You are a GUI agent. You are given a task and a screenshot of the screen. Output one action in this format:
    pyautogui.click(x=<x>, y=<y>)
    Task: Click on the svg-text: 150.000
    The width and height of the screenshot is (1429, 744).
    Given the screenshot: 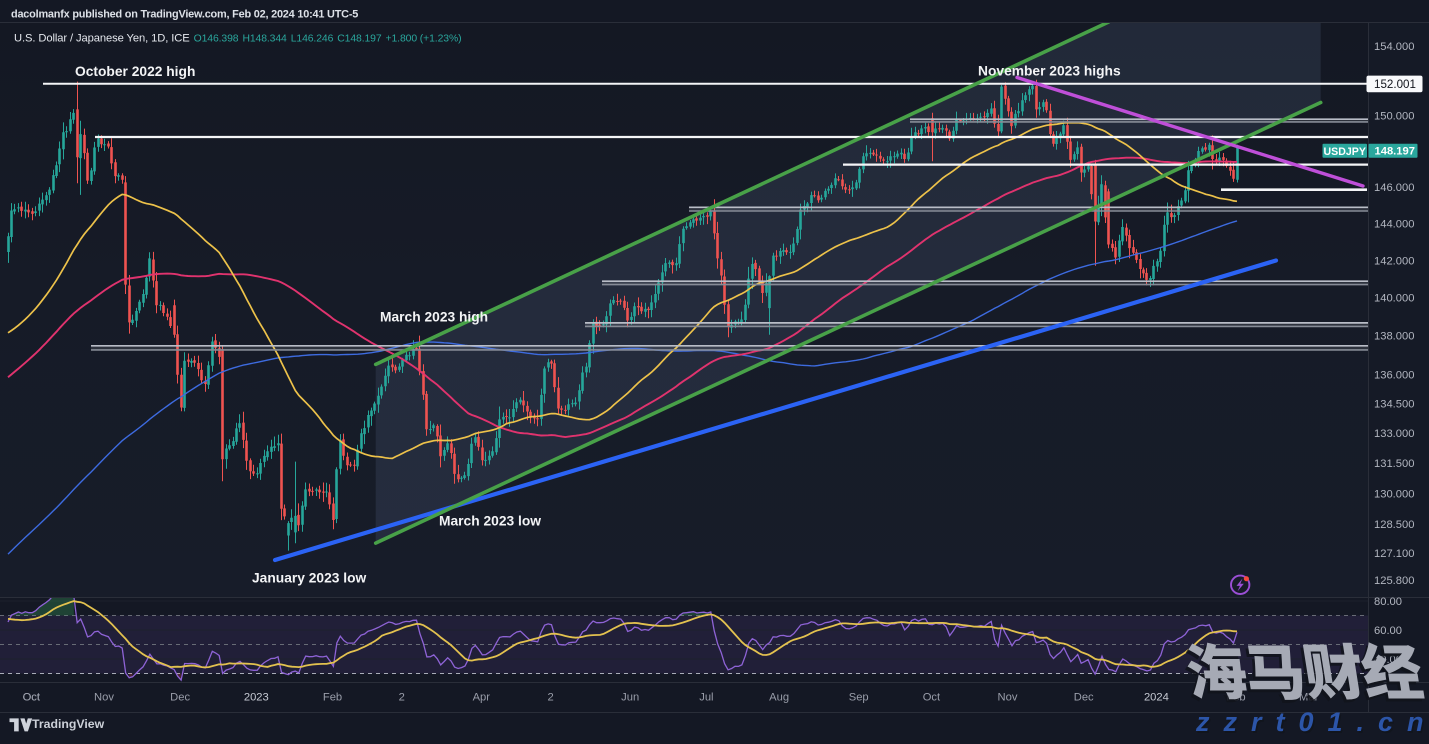 What is the action you would take?
    pyautogui.click(x=1394, y=117)
    